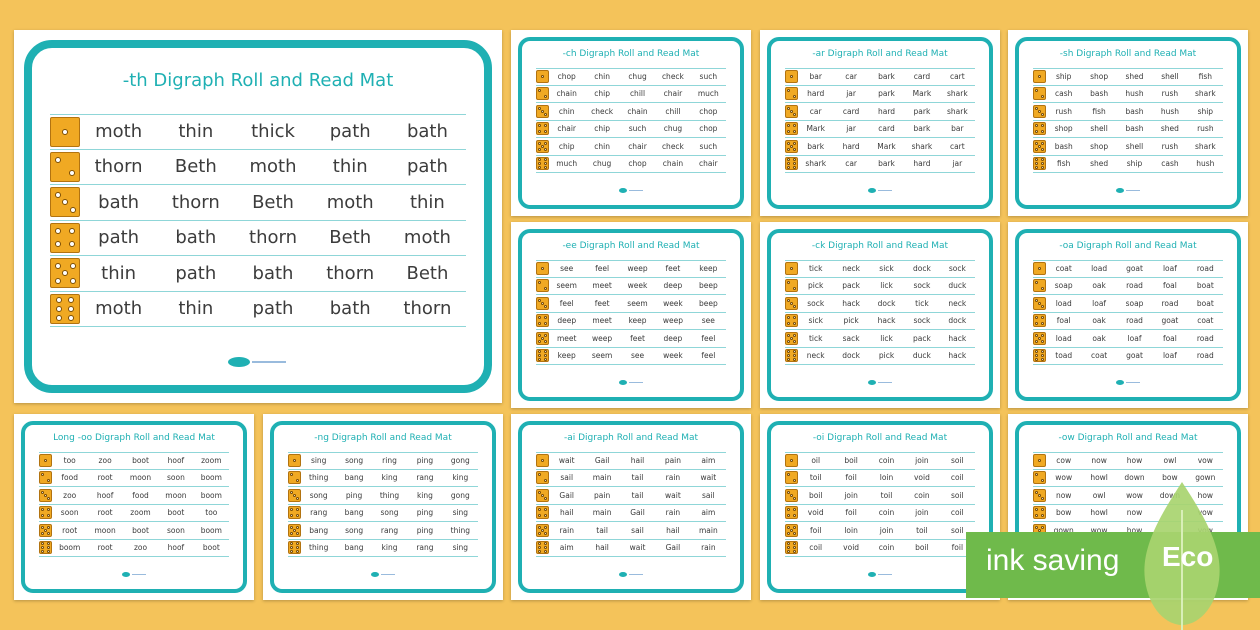 The image size is (1260, 630). I want to click on mat-word: coat, so click(1063, 269).